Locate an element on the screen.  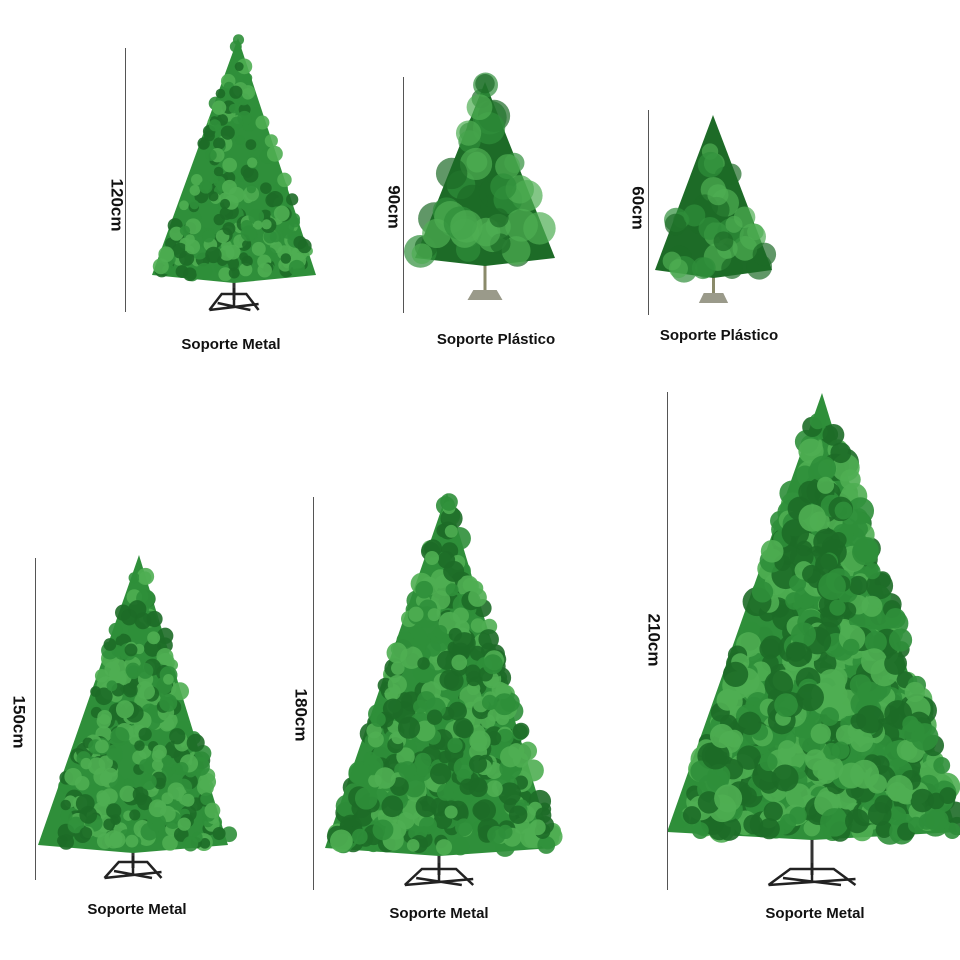
metal-stand is located at coordinates (234, 300).